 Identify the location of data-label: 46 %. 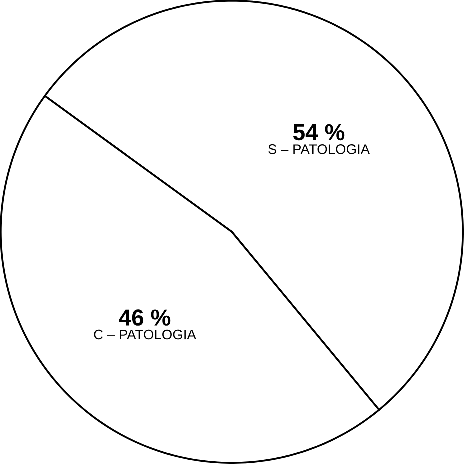
(145, 318).